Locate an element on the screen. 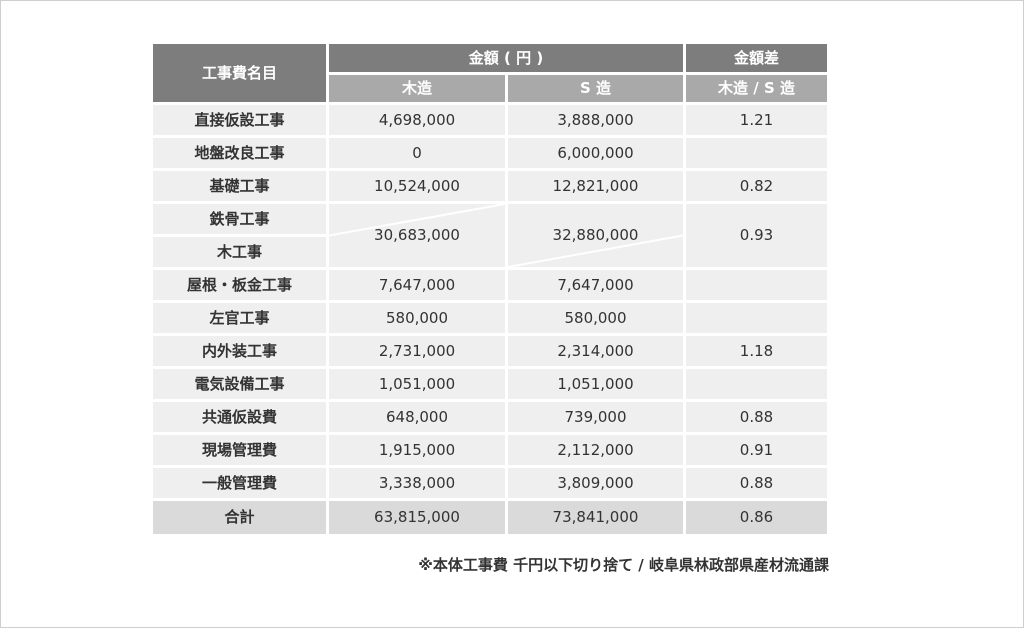 The width and height of the screenshot is (1024, 628). total-ratio-value: 0.86 is located at coordinates (756, 517).